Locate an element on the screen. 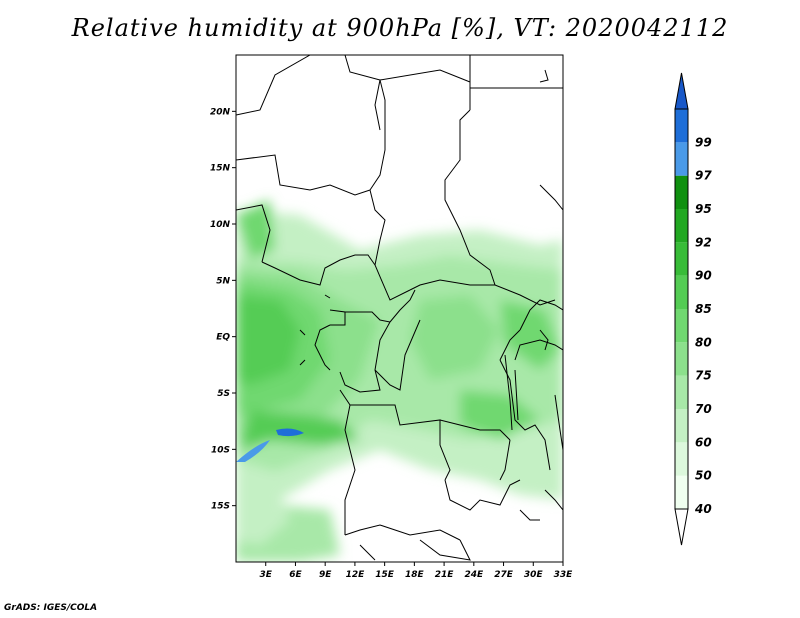  lat-tick-label: 5N is located at coordinates (223, 281).